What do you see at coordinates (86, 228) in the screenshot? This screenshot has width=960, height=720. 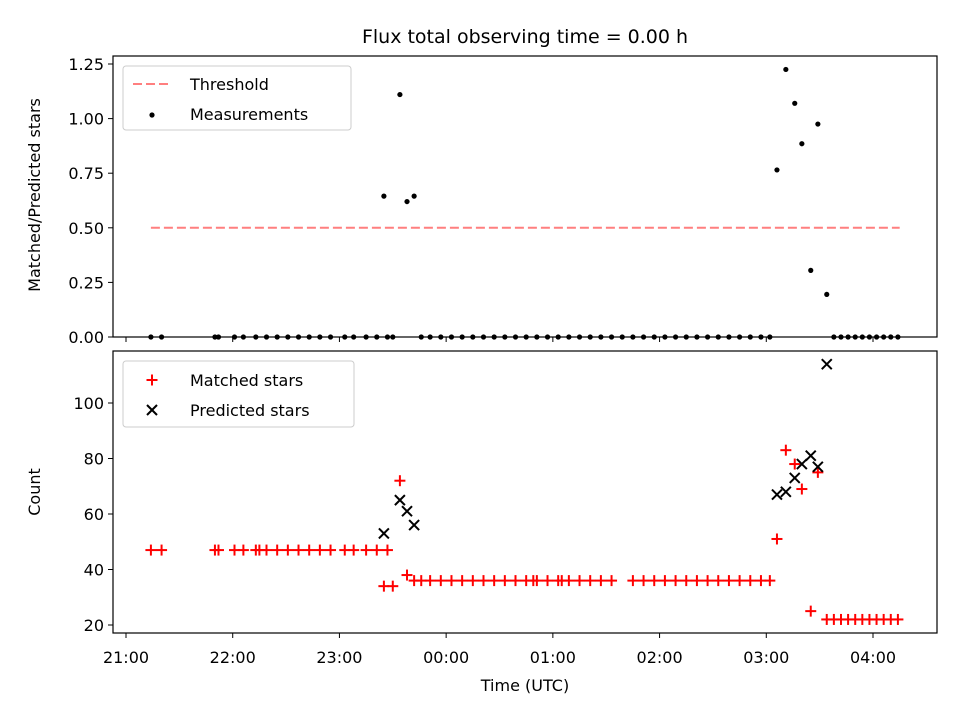 I see `y-tick-label: 0.50` at bounding box center [86, 228].